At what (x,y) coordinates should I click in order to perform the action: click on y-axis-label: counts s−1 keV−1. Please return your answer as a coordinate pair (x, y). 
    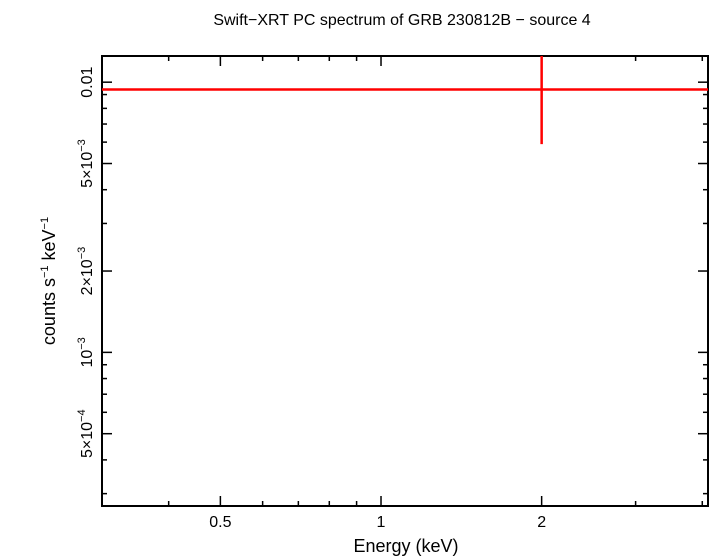
    Looking at the image, I should click on (49, 281).